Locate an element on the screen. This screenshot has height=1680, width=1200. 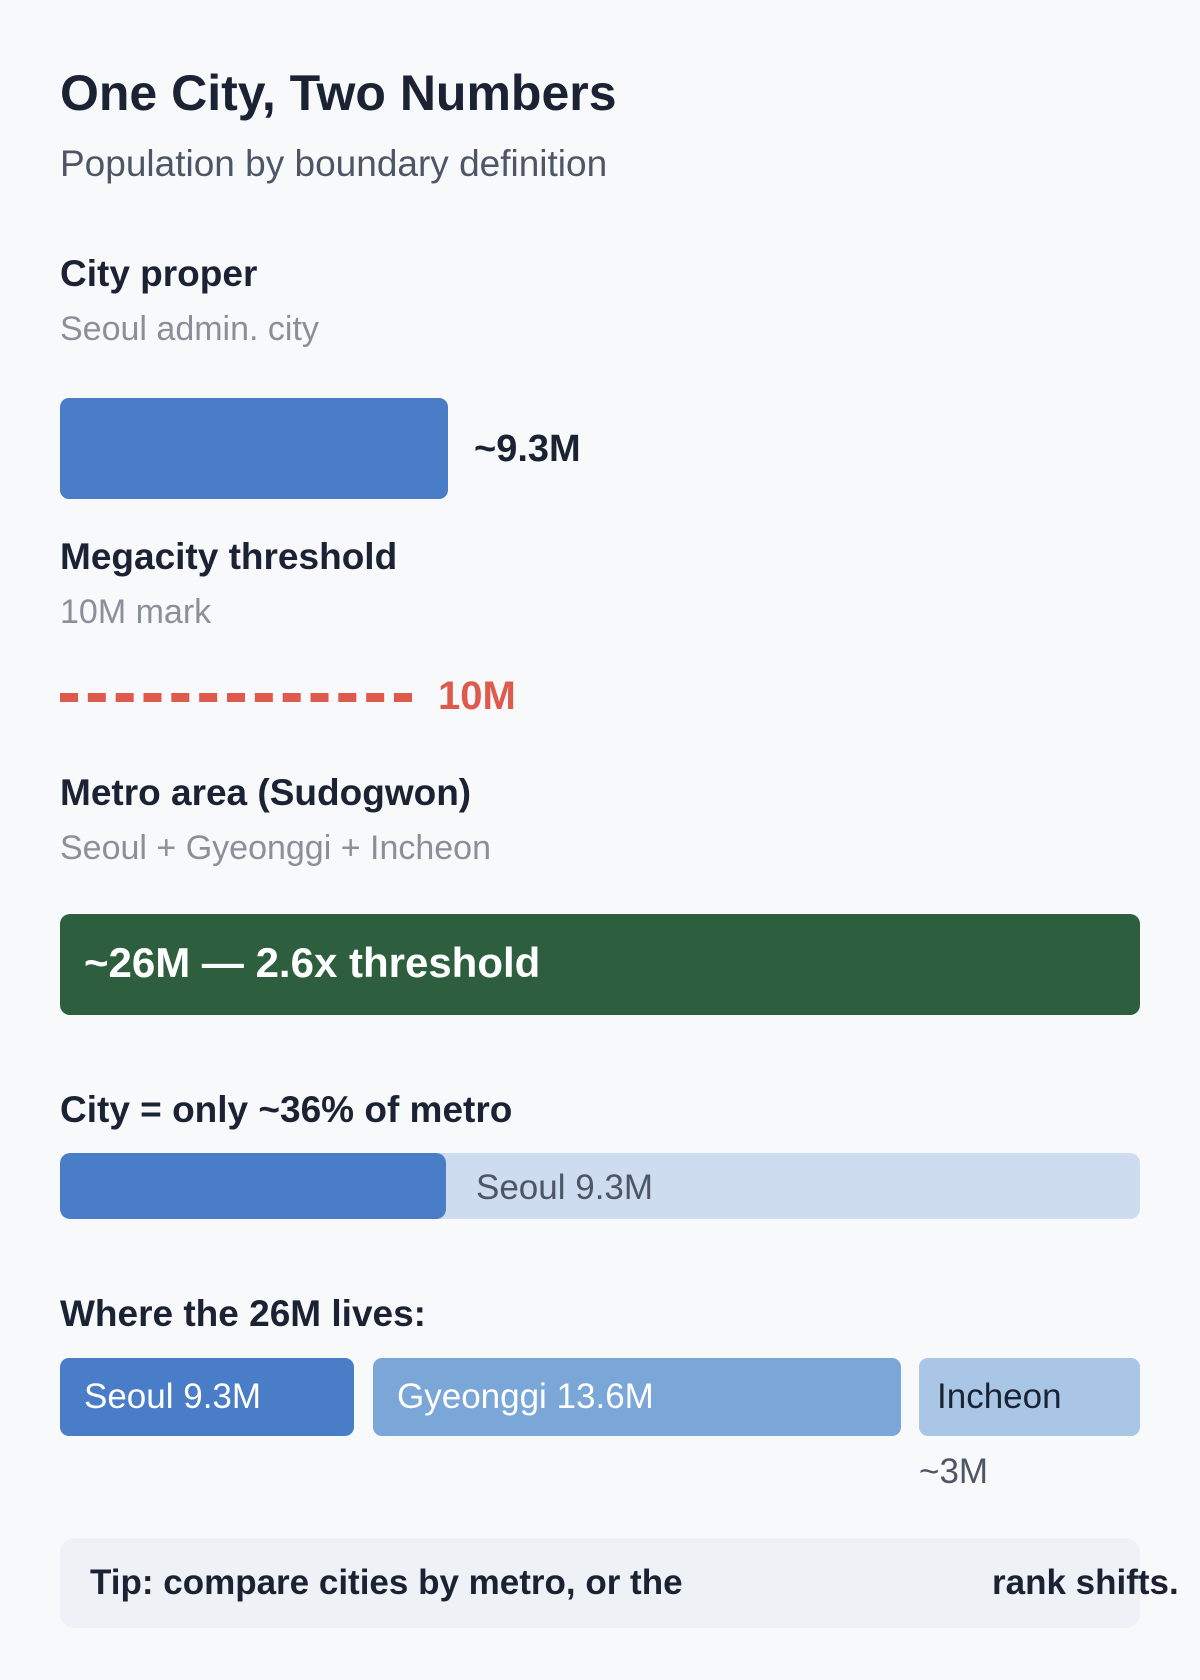
page-subtitle: Population by boundary definition is located at coordinates (334, 163).